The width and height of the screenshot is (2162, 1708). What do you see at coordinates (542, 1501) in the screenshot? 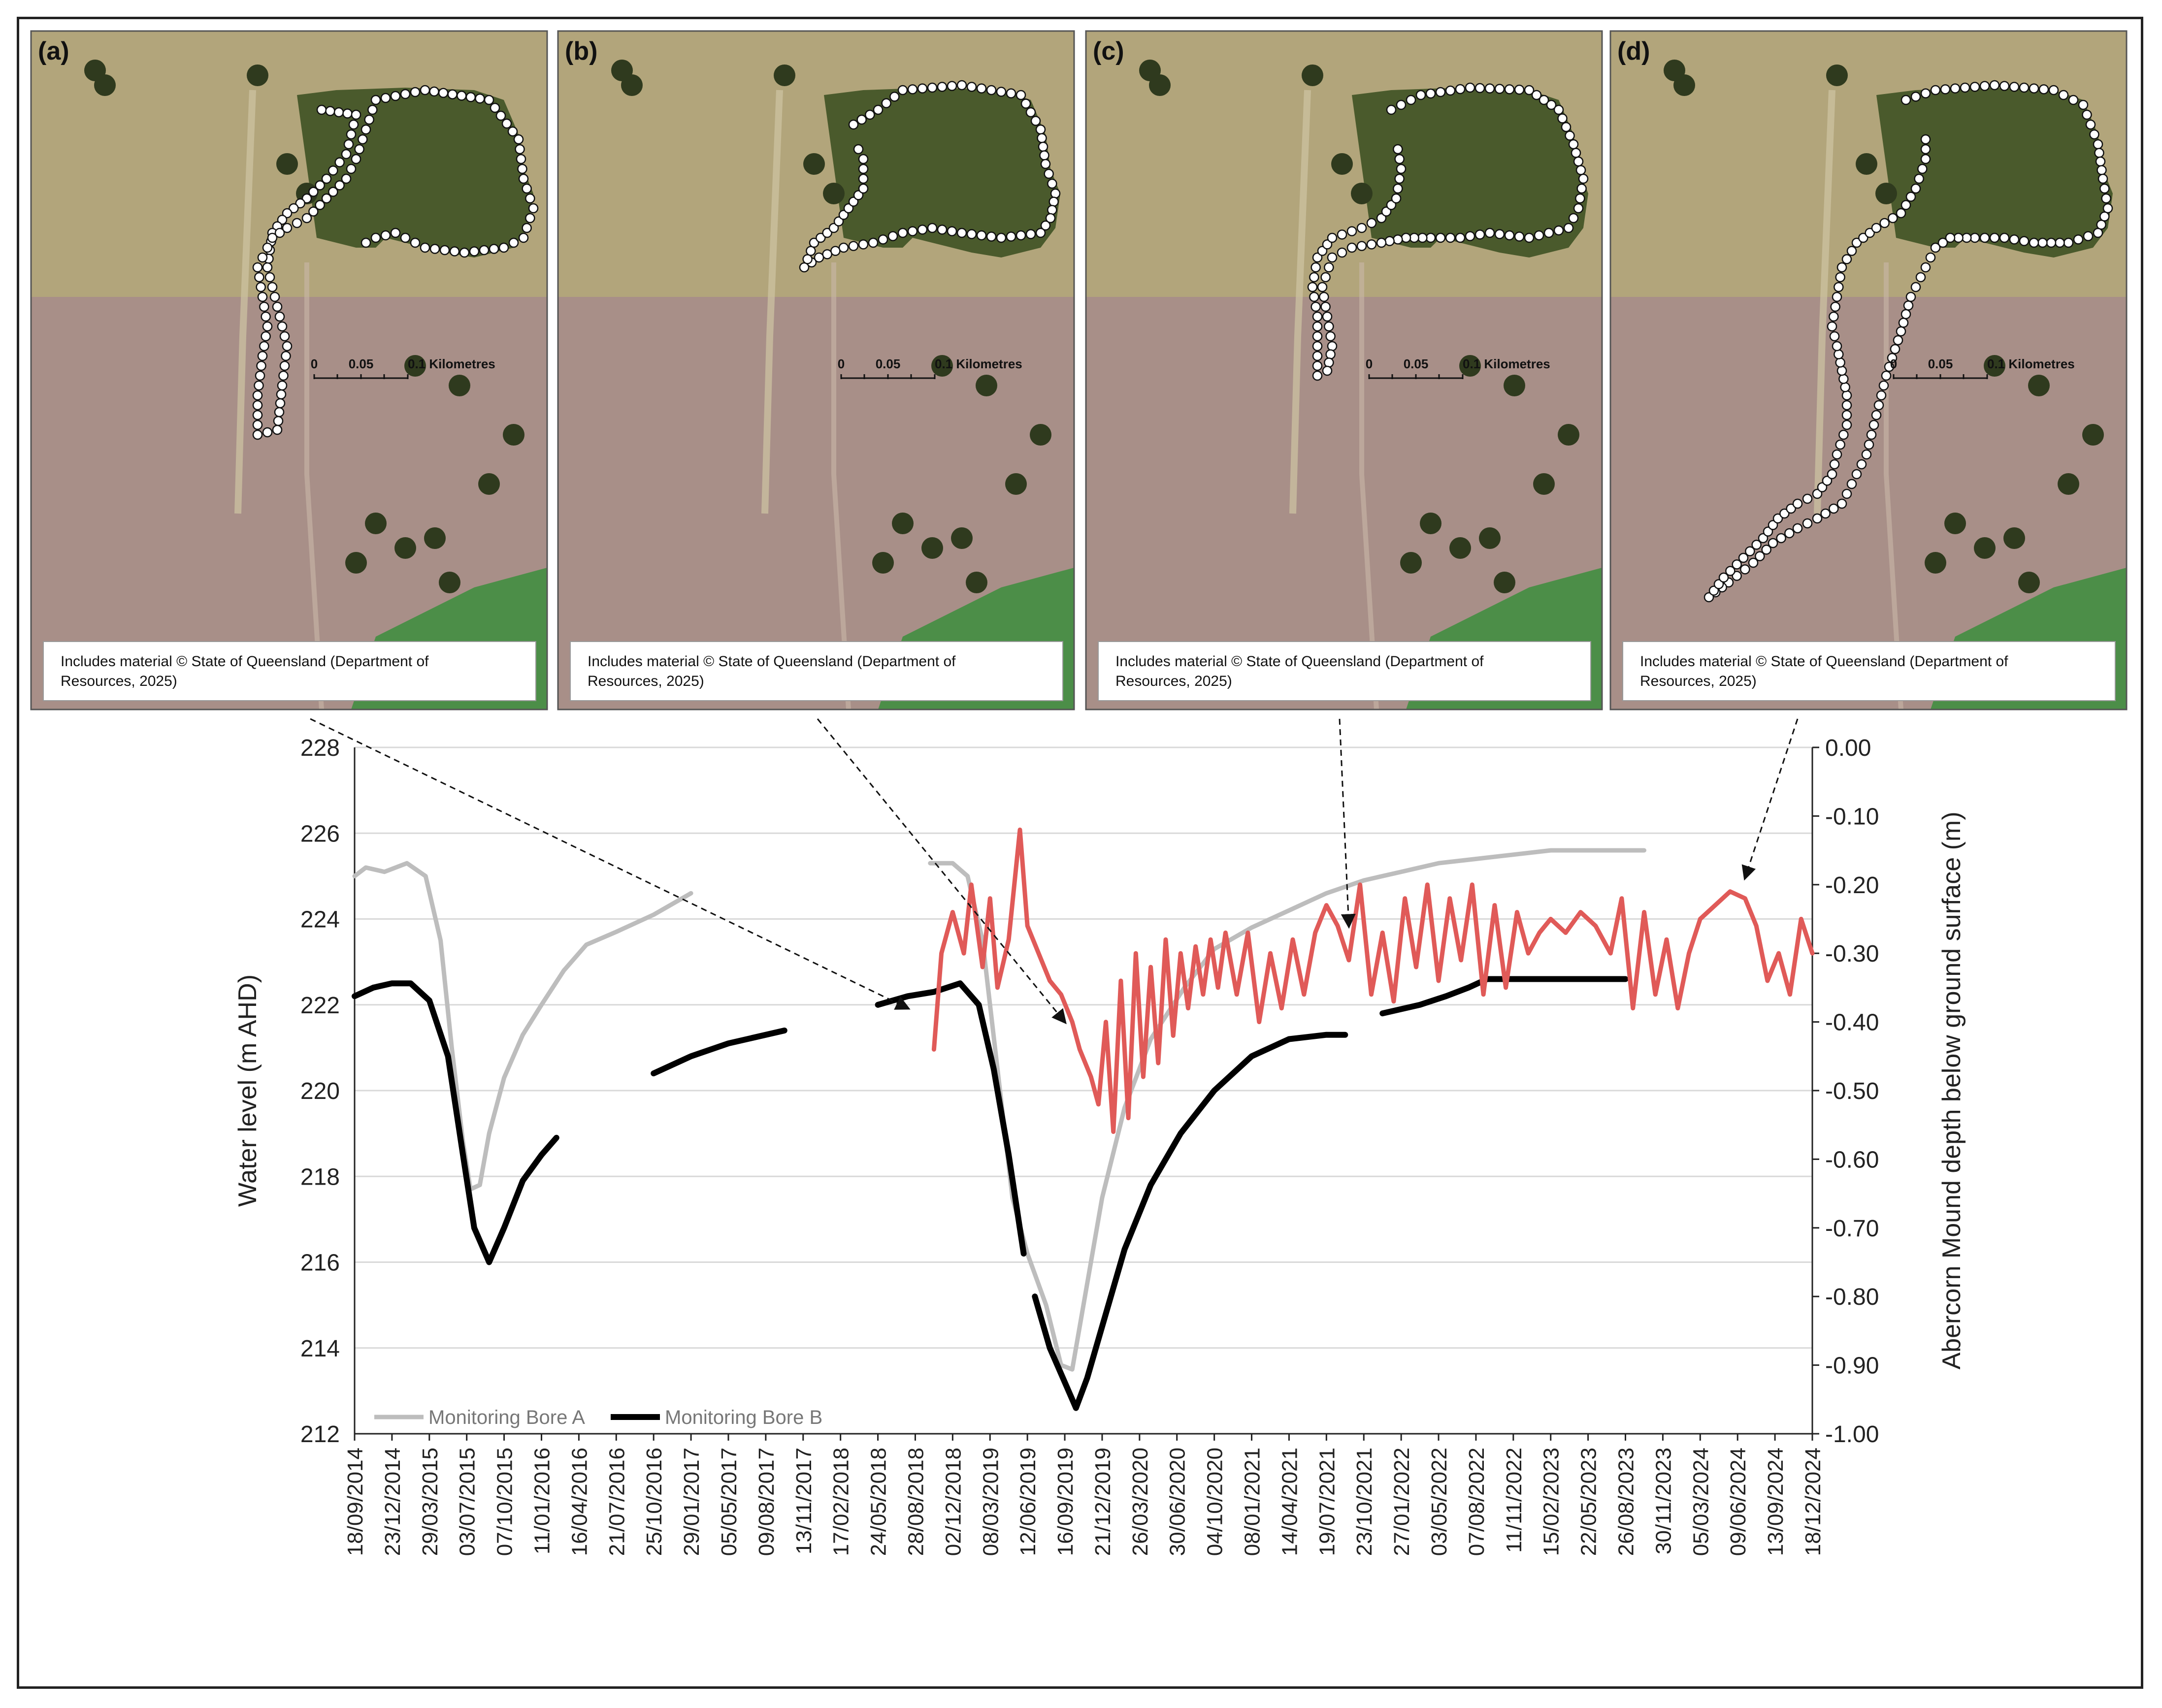
I see `x-tick-label: 11/01/2016` at bounding box center [542, 1501].